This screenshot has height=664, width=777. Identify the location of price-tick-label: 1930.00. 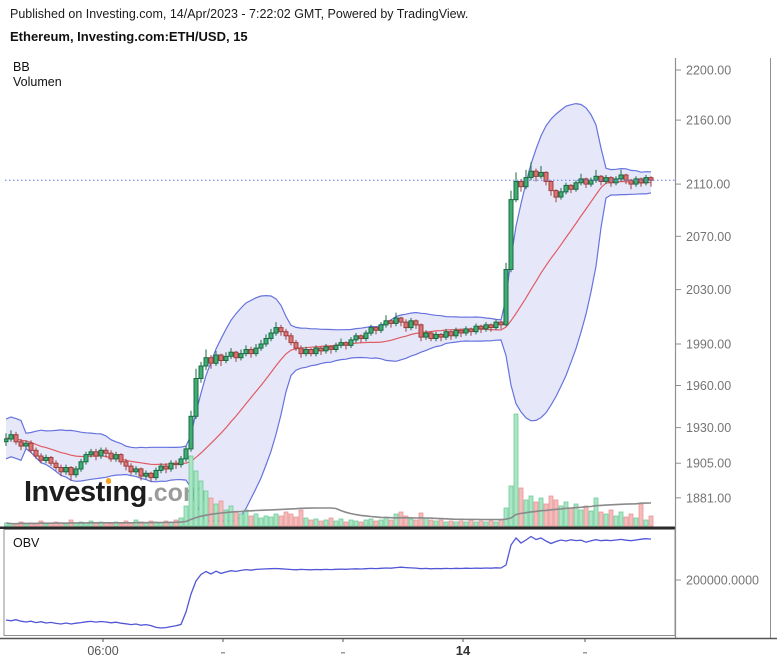
(708, 428).